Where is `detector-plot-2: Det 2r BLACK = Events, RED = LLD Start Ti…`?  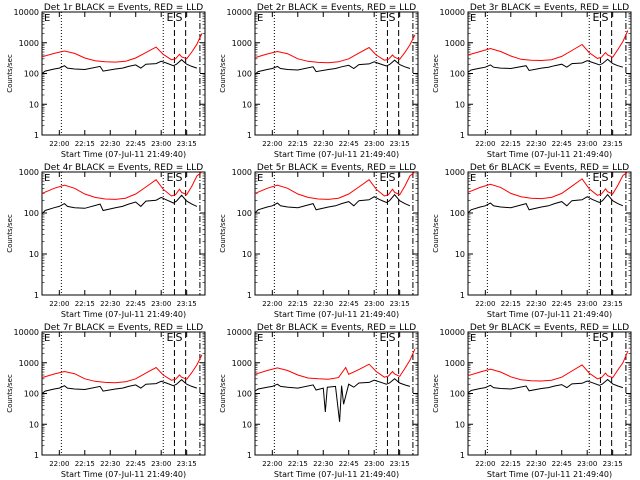
detector-plot-2: Det 2r BLACK = Events, RED = LLD Start Ti… is located at coordinates (319, 81).